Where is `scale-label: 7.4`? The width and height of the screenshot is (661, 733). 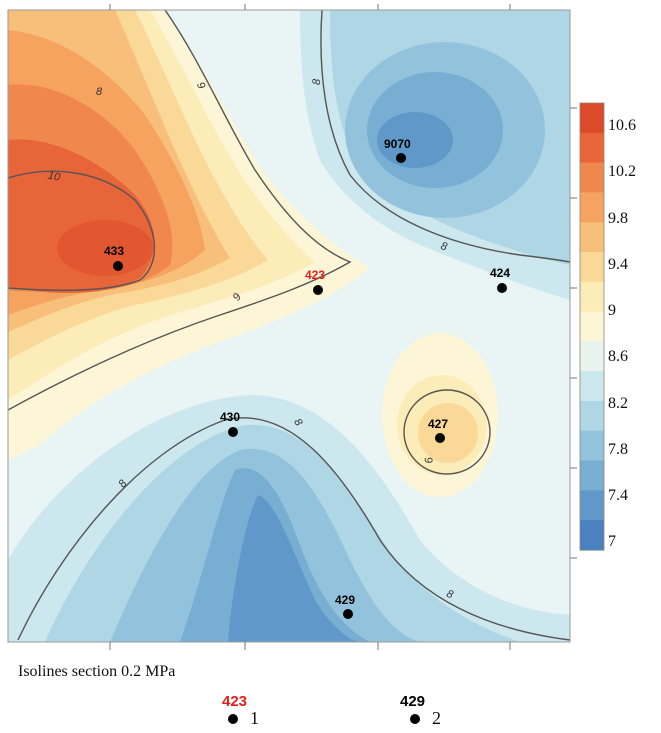
scale-label: 7.4 is located at coordinates (618, 495).